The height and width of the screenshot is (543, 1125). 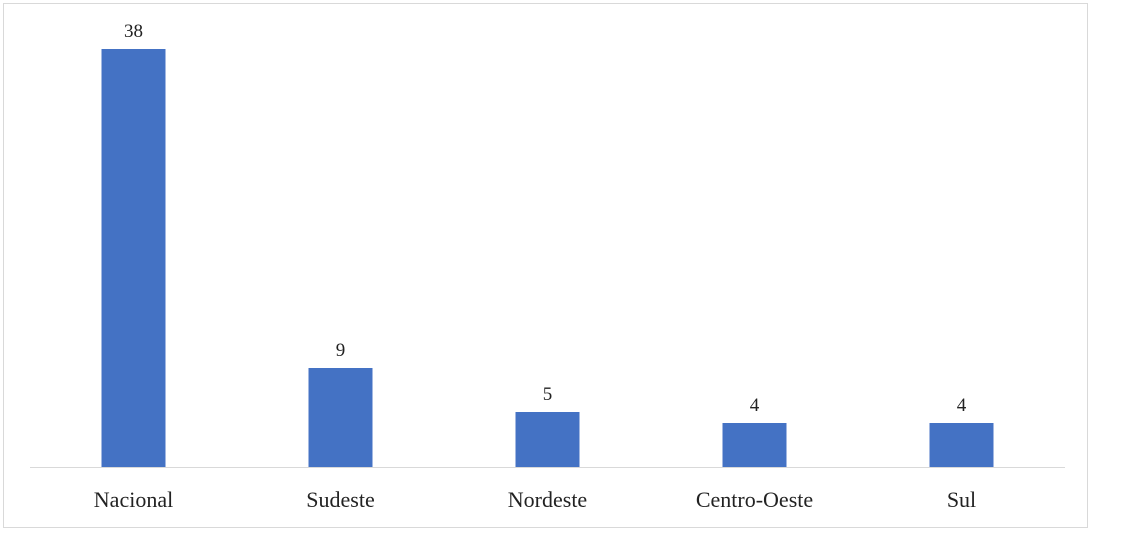 I want to click on x-tick-label-sul: Sul, so click(x=961, y=499).